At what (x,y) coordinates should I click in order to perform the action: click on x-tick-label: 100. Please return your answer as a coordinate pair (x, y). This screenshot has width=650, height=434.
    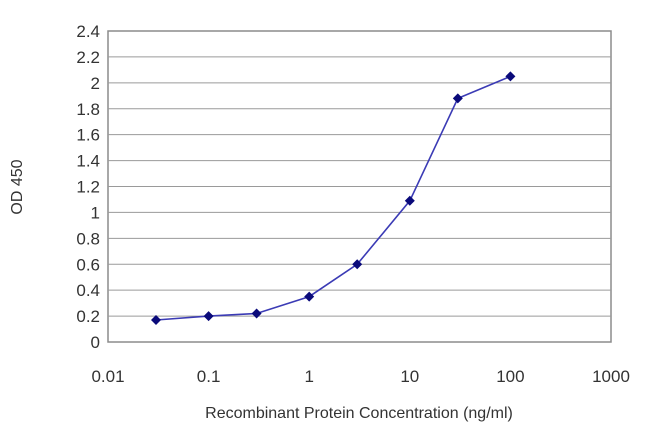
    Looking at the image, I should click on (510, 376).